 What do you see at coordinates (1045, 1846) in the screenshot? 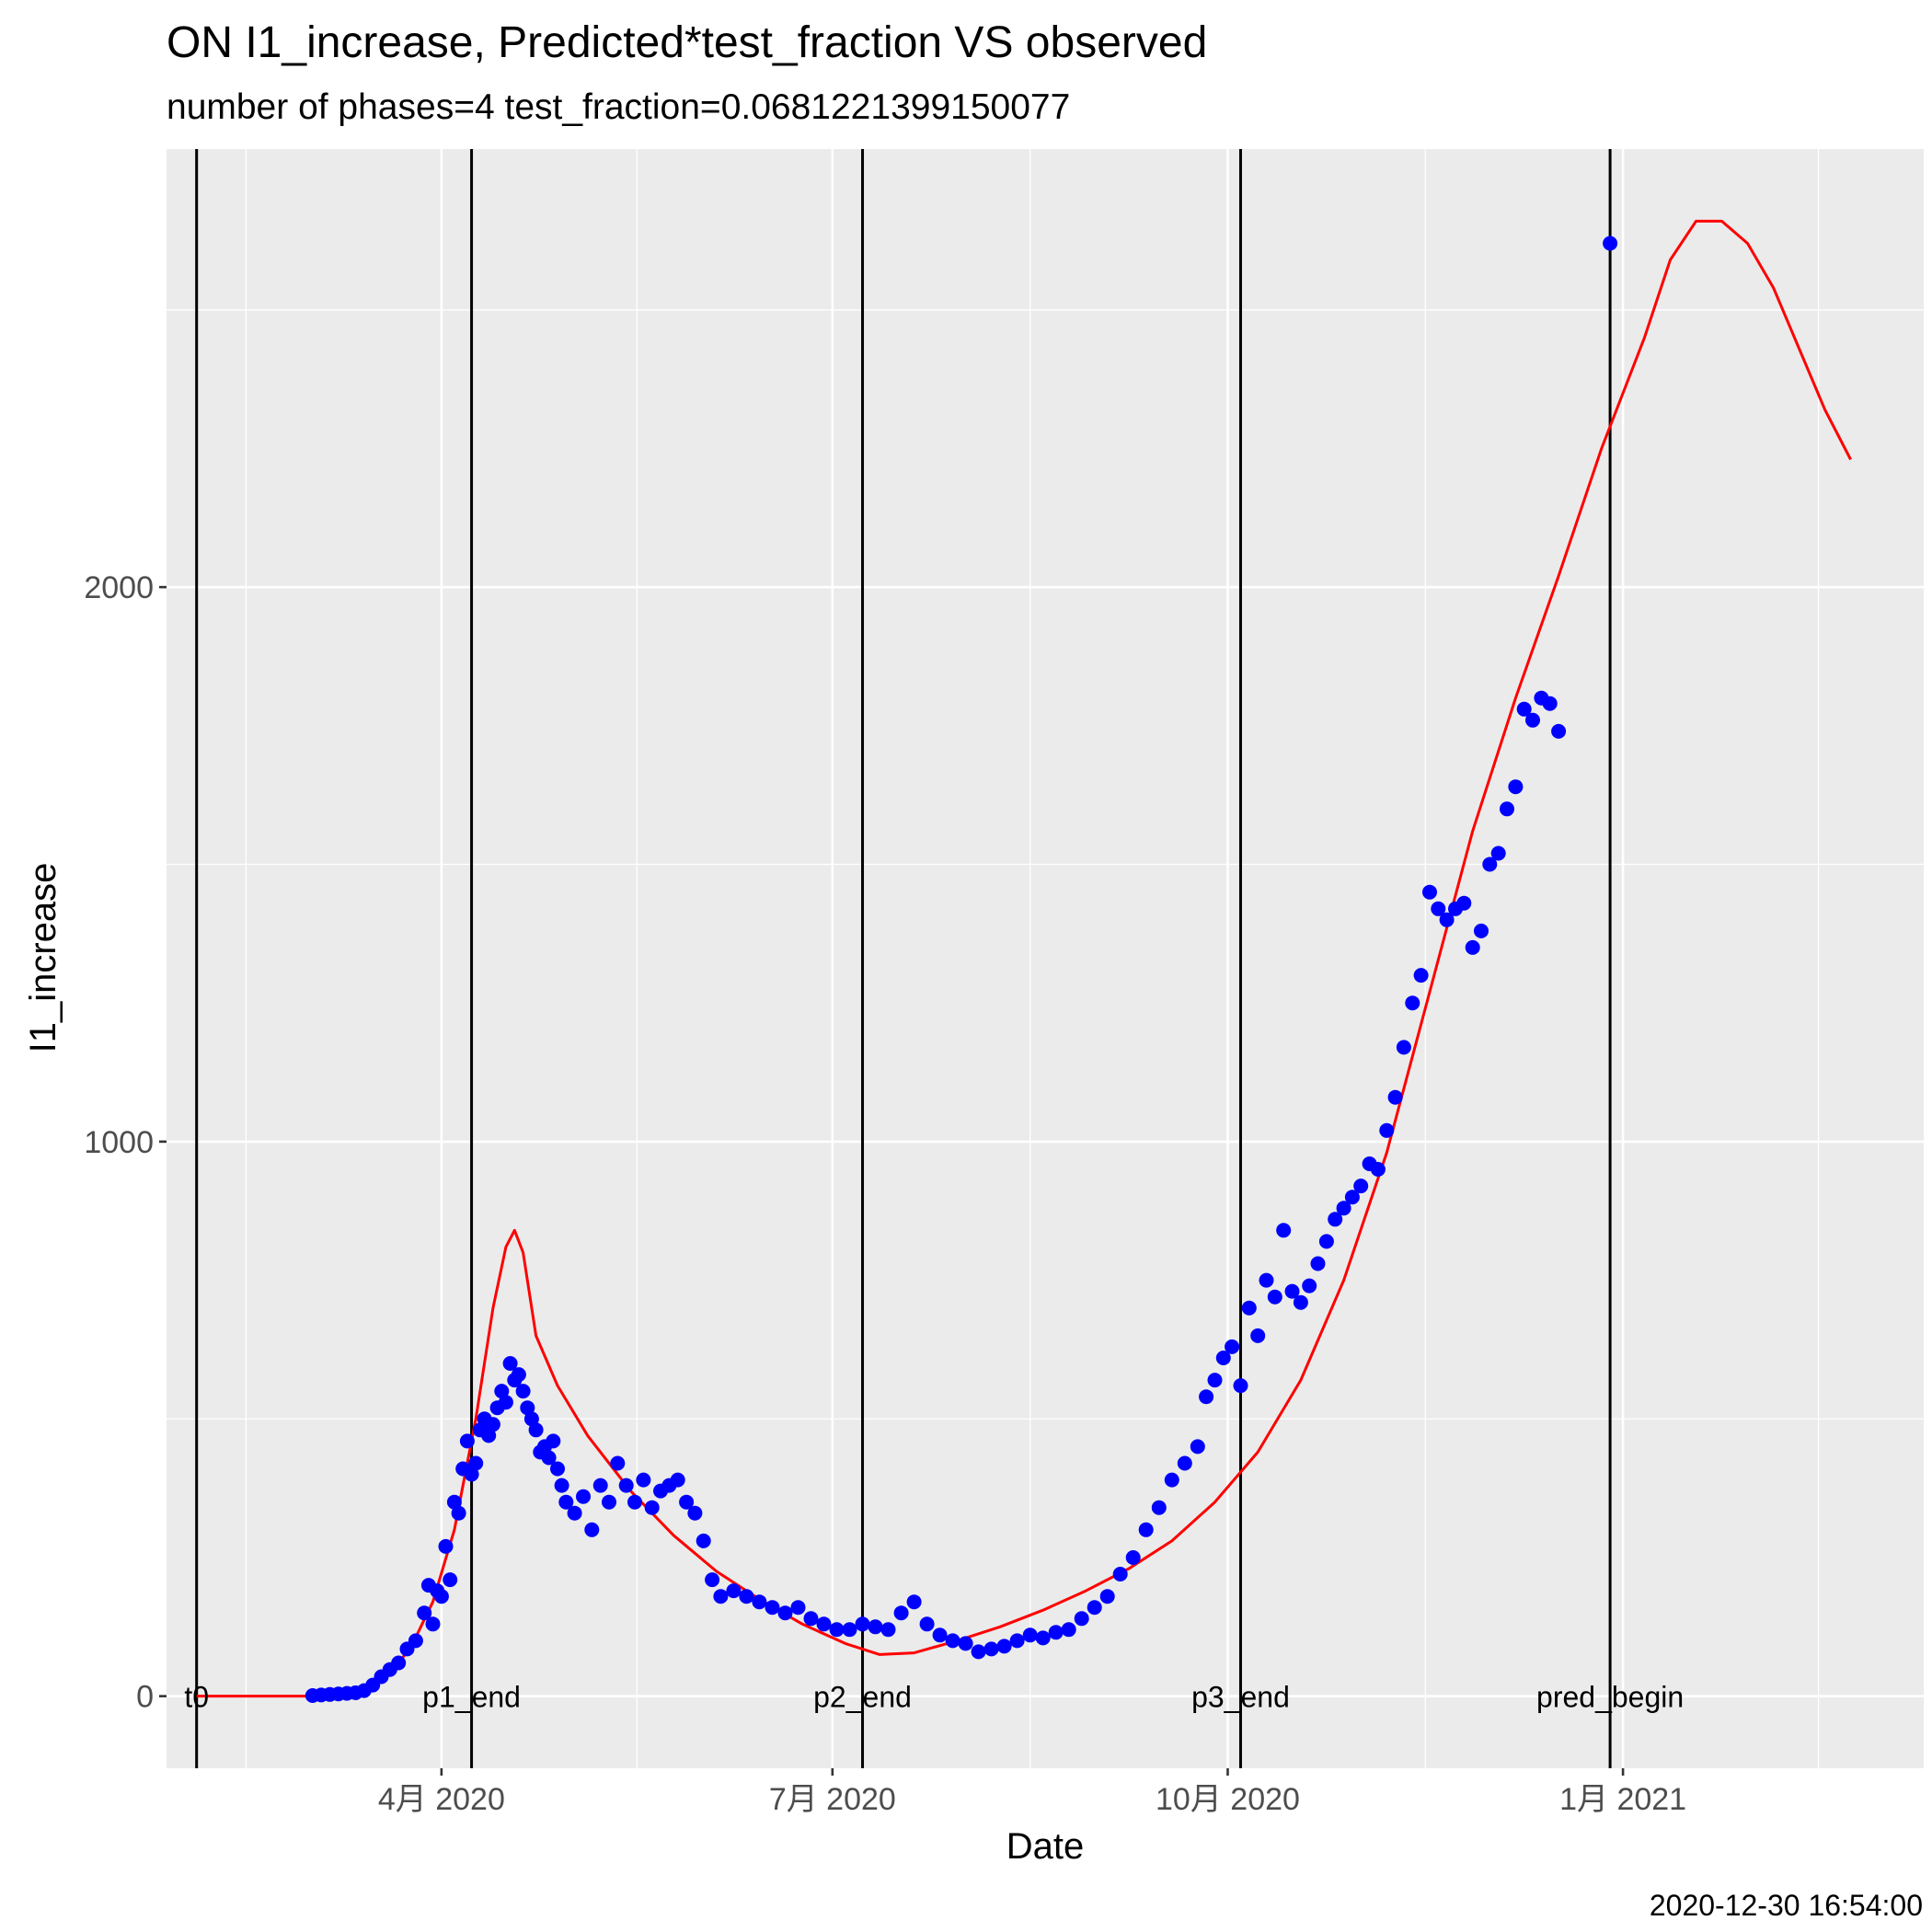
I see `x-axis-title: Date` at bounding box center [1045, 1846].